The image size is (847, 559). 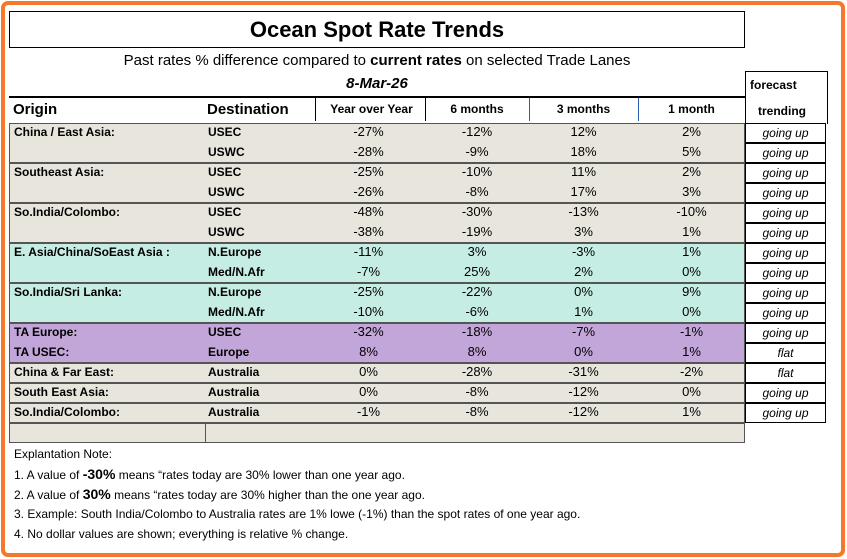 I want to click on cell-3-months: 3%, so click(x=583, y=231).